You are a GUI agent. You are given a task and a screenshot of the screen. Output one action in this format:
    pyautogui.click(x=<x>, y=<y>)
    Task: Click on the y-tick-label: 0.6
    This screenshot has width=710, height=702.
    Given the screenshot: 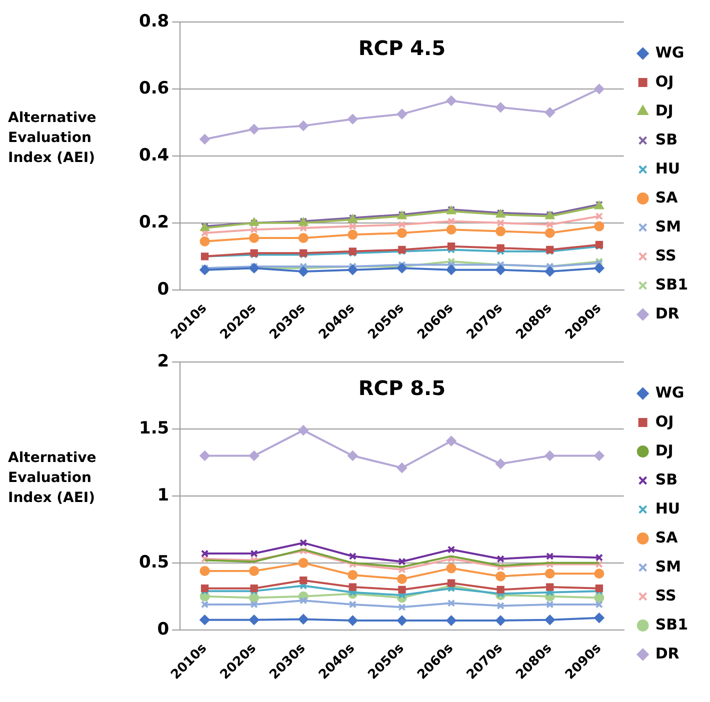 What is the action you would take?
    pyautogui.click(x=154, y=88)
    